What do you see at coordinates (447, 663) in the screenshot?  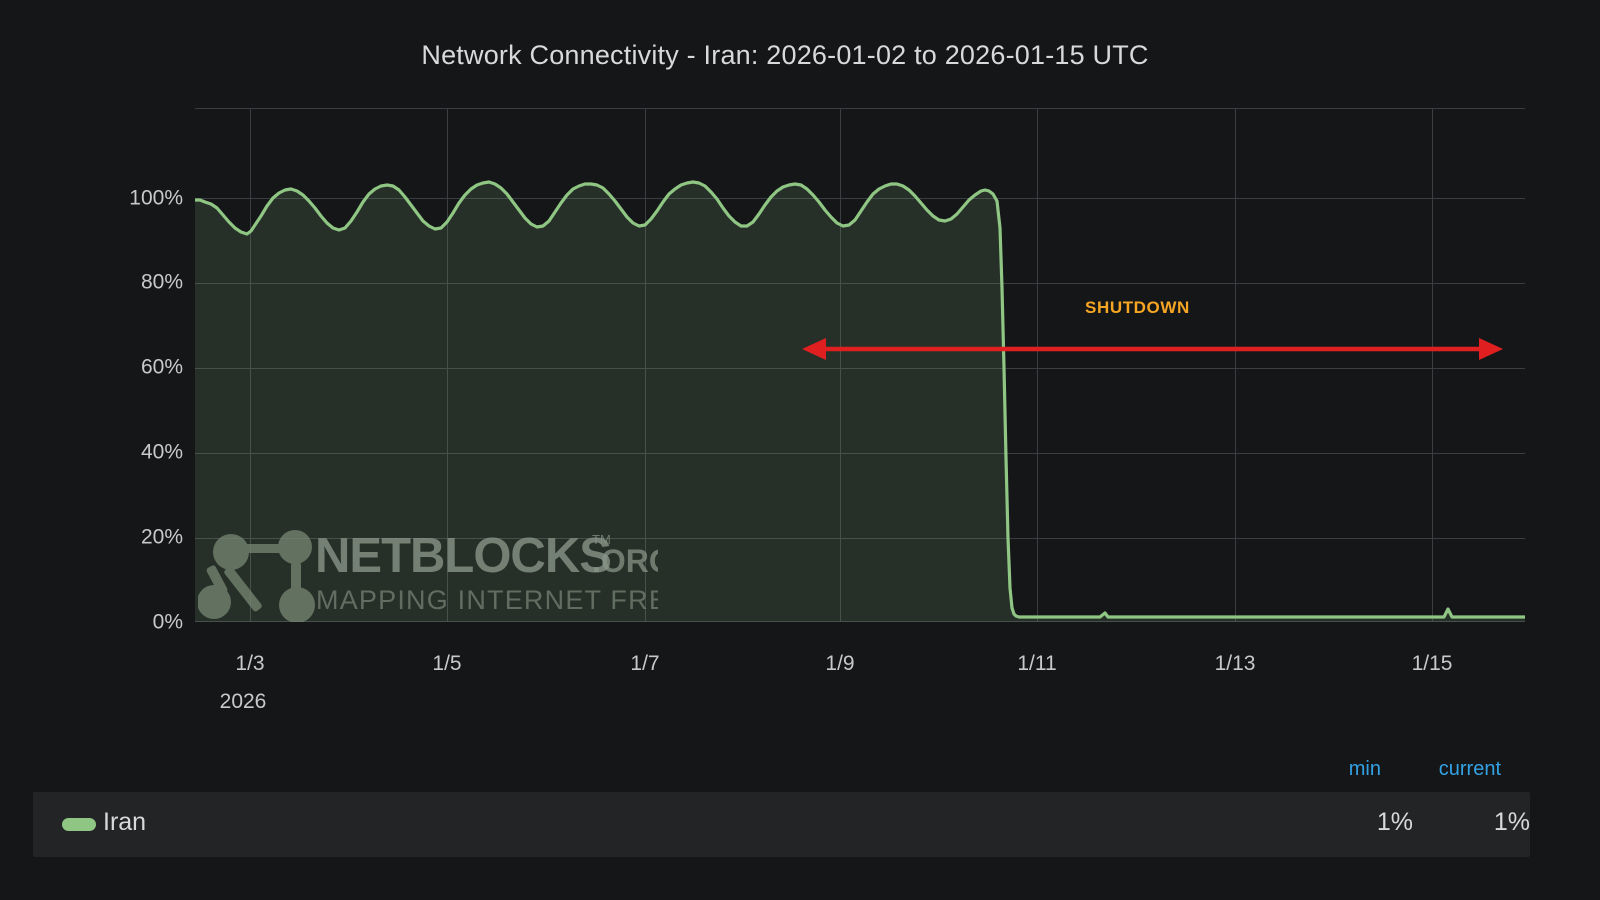 I see `x-tick-1-5: 1/5` at bounding box center [447, 663].